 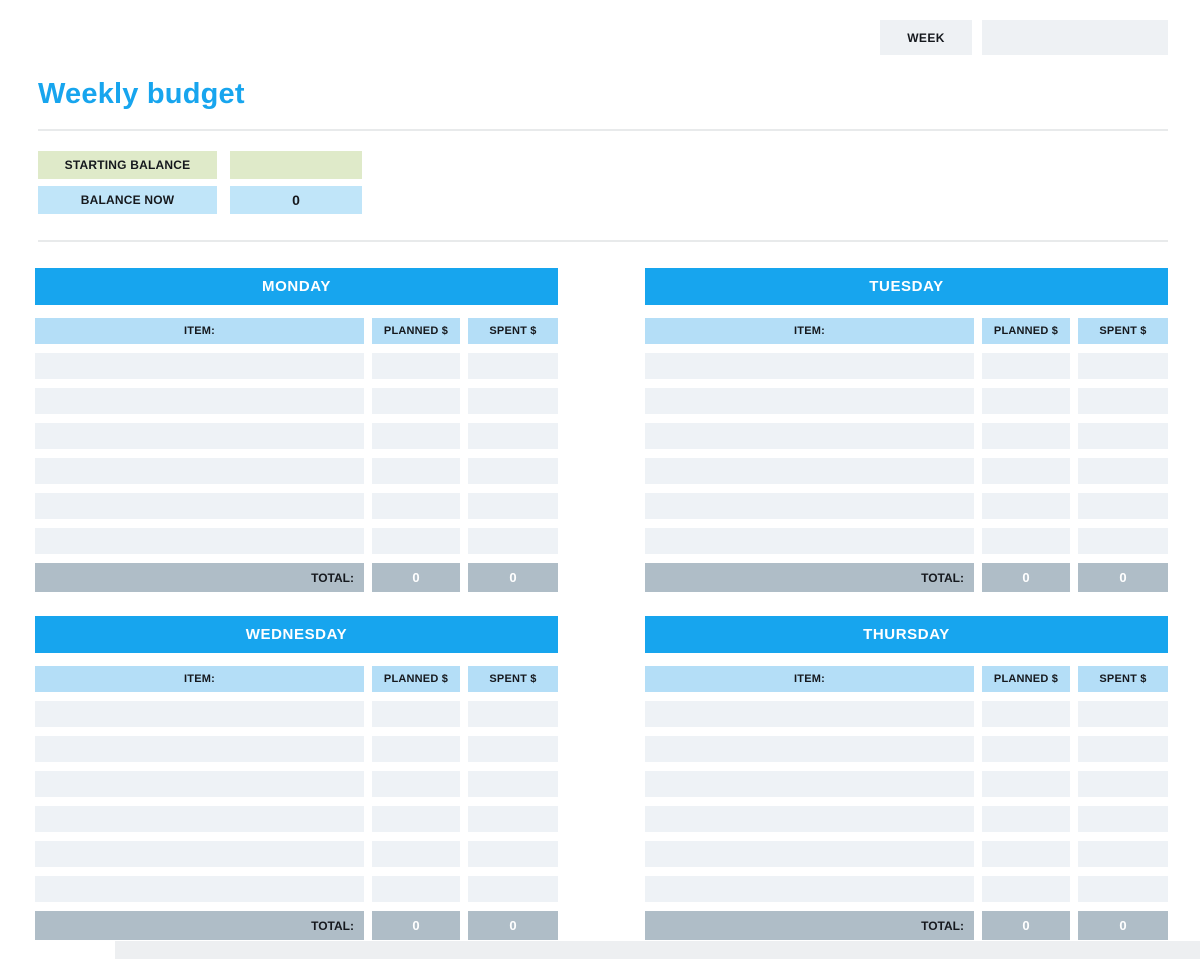 I want to click on title-divider, so click(x=603, y=130).